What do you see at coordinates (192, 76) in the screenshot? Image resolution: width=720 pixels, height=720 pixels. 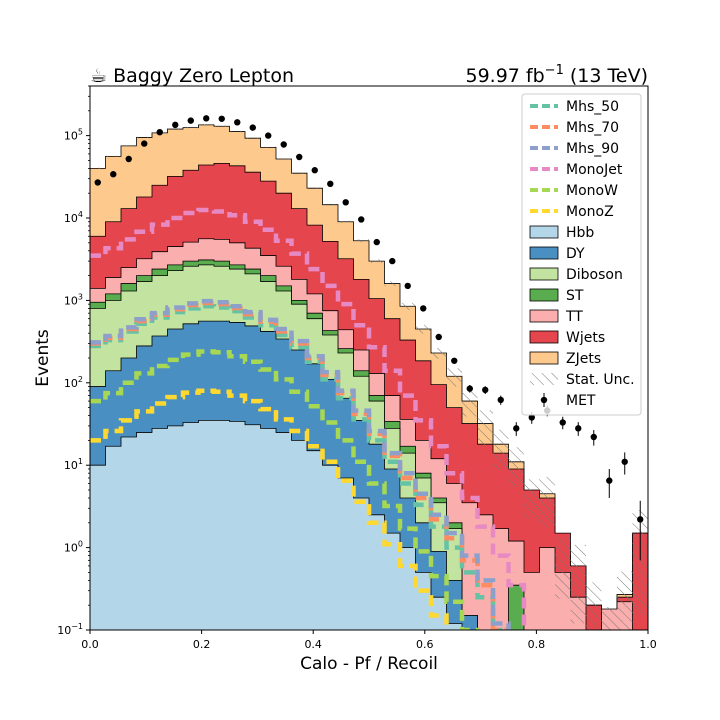 I see `chart-title-left: ☕ Baggy Zero Lepton` at bounding box center [192, 76].